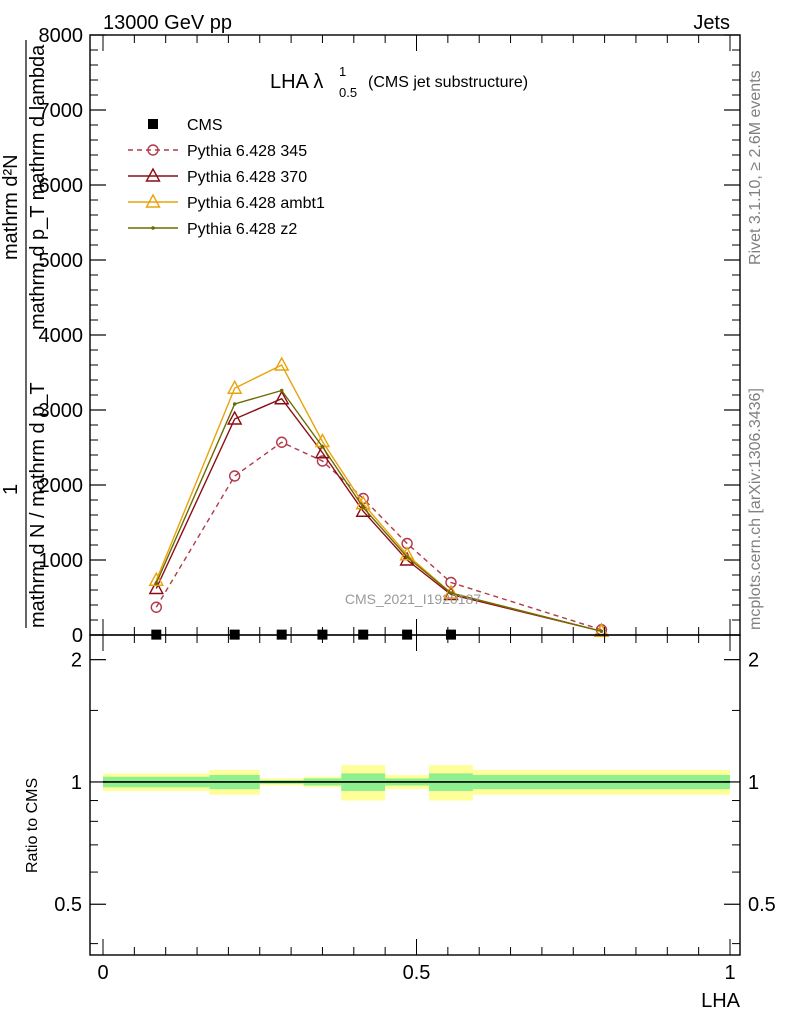 This screenshot has height=1024, width=786. What do you see at coordinates (61, 411) in the screenshot?
I see `top-y-tick-label: 3000` at bounding box center [61, 411].